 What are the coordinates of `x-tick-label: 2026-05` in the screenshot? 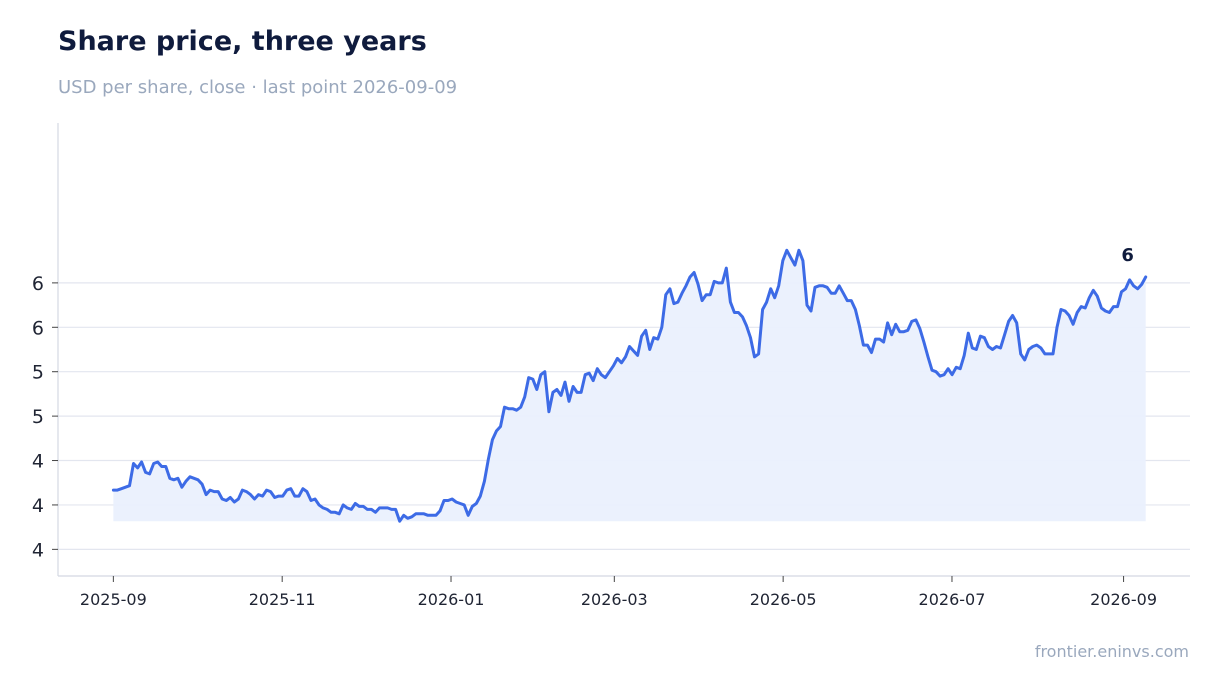 It's located at (783, 599).